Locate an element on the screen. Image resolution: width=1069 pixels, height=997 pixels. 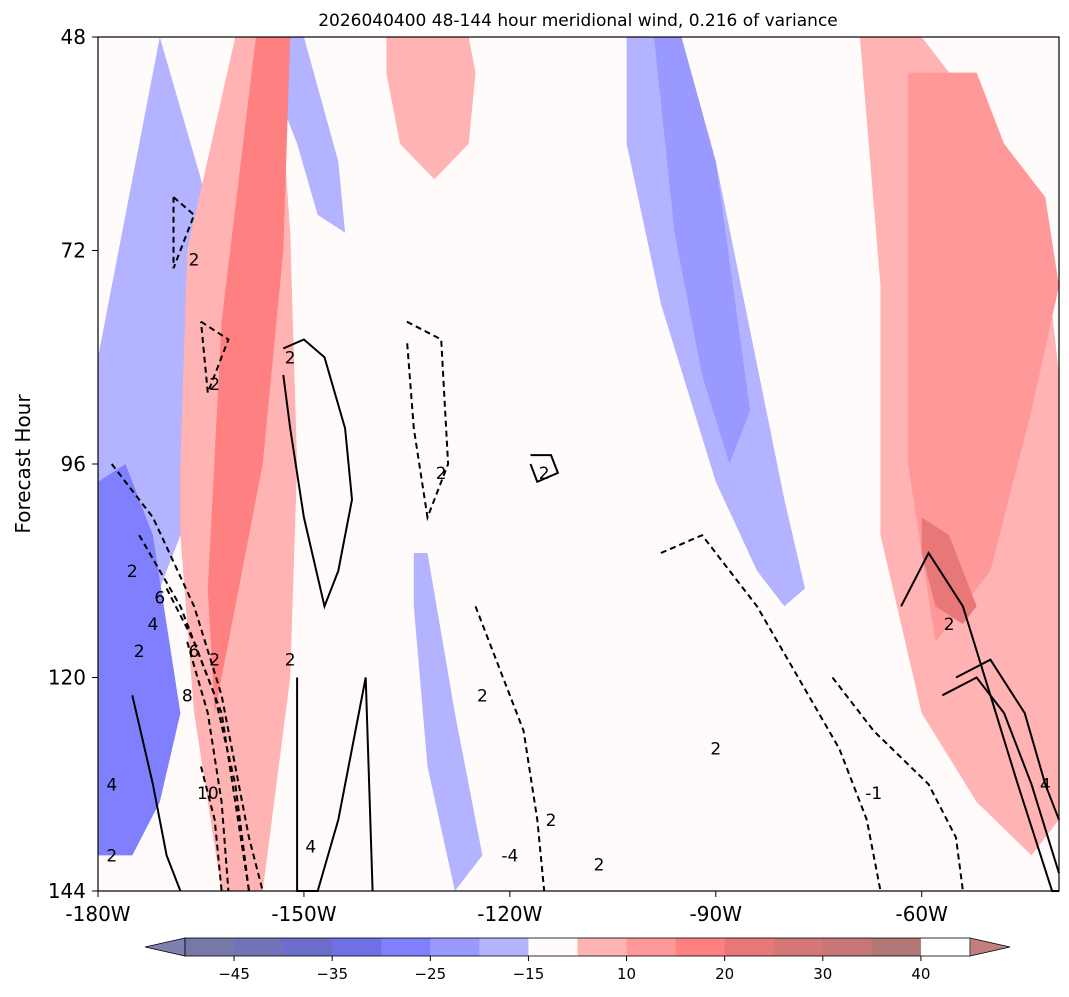
y-tick-label: 144 is located at coordinates (67, 891).